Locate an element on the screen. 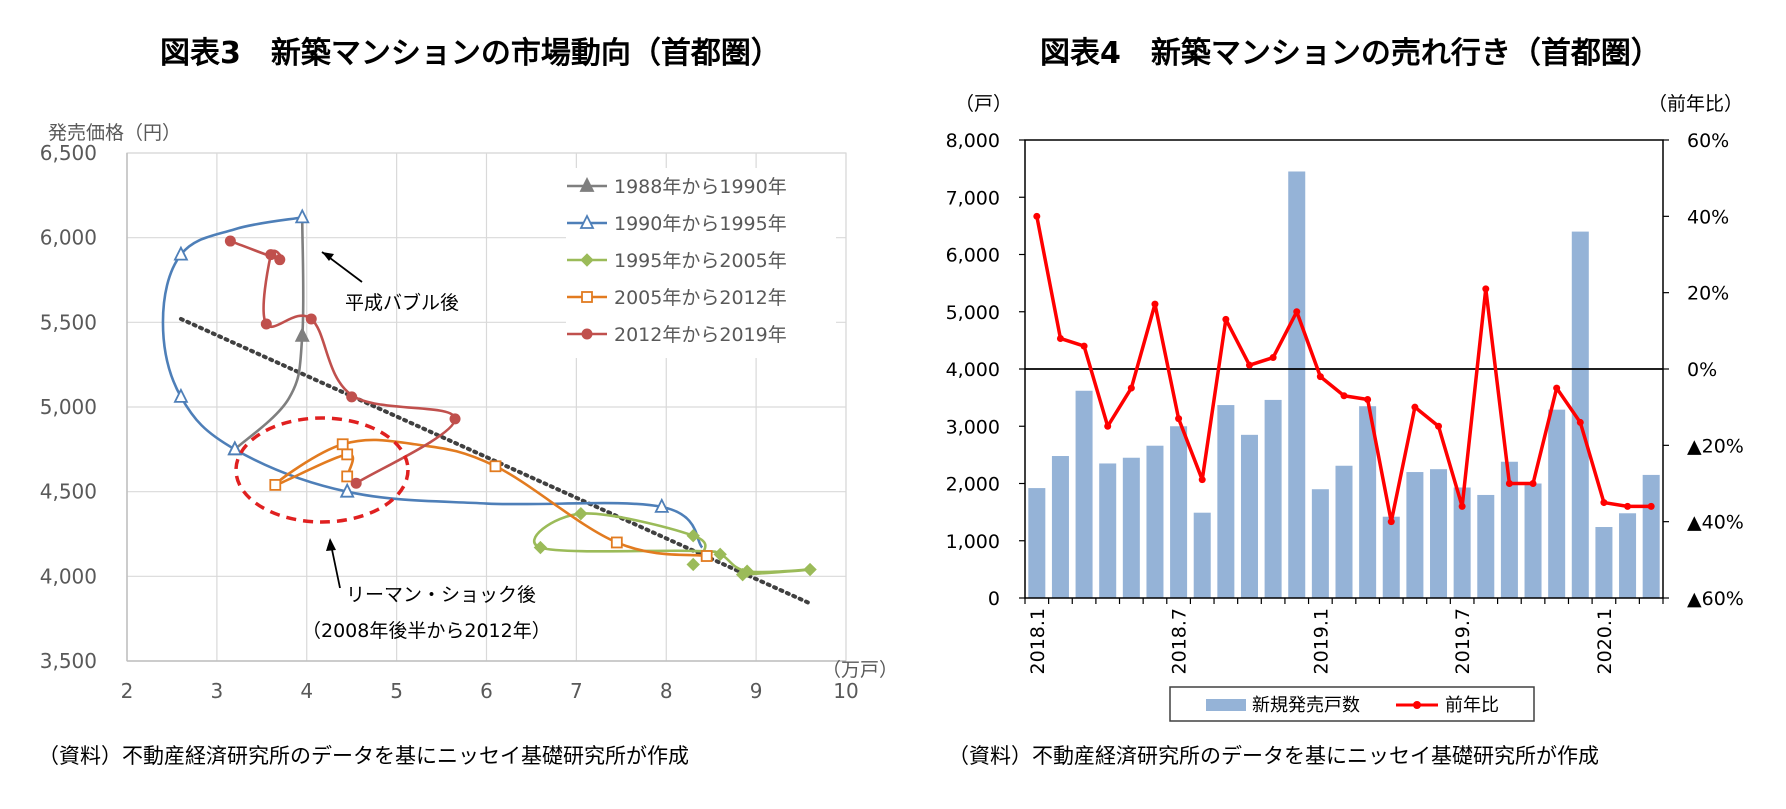  left-tick-label: 7,000 is located at coordinates (973, 198).